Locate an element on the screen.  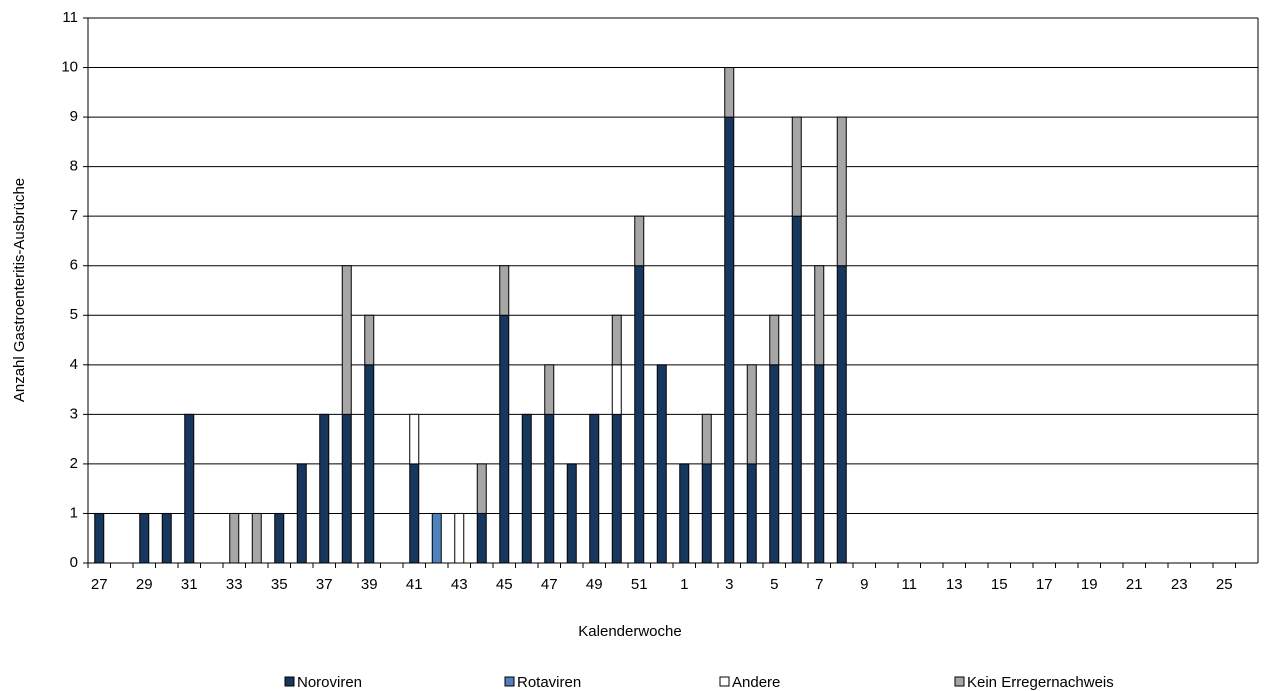
x-tick-label: 33 is located at coordinates (234, 584).